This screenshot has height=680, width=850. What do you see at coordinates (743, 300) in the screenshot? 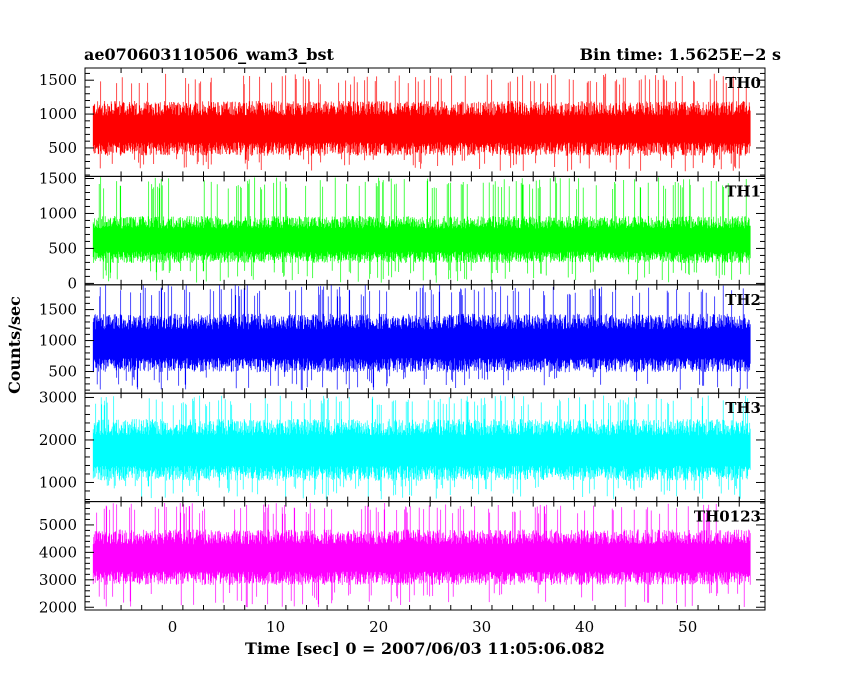
I see `panel-label: TH2` at bounding box center [743, 300].